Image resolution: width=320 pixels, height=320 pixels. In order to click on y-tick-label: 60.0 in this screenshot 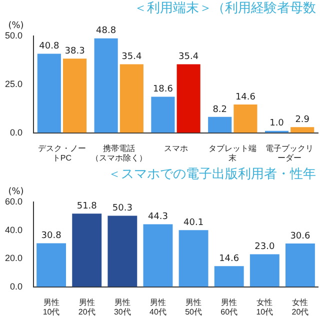, I will do `click(13, 201)`.